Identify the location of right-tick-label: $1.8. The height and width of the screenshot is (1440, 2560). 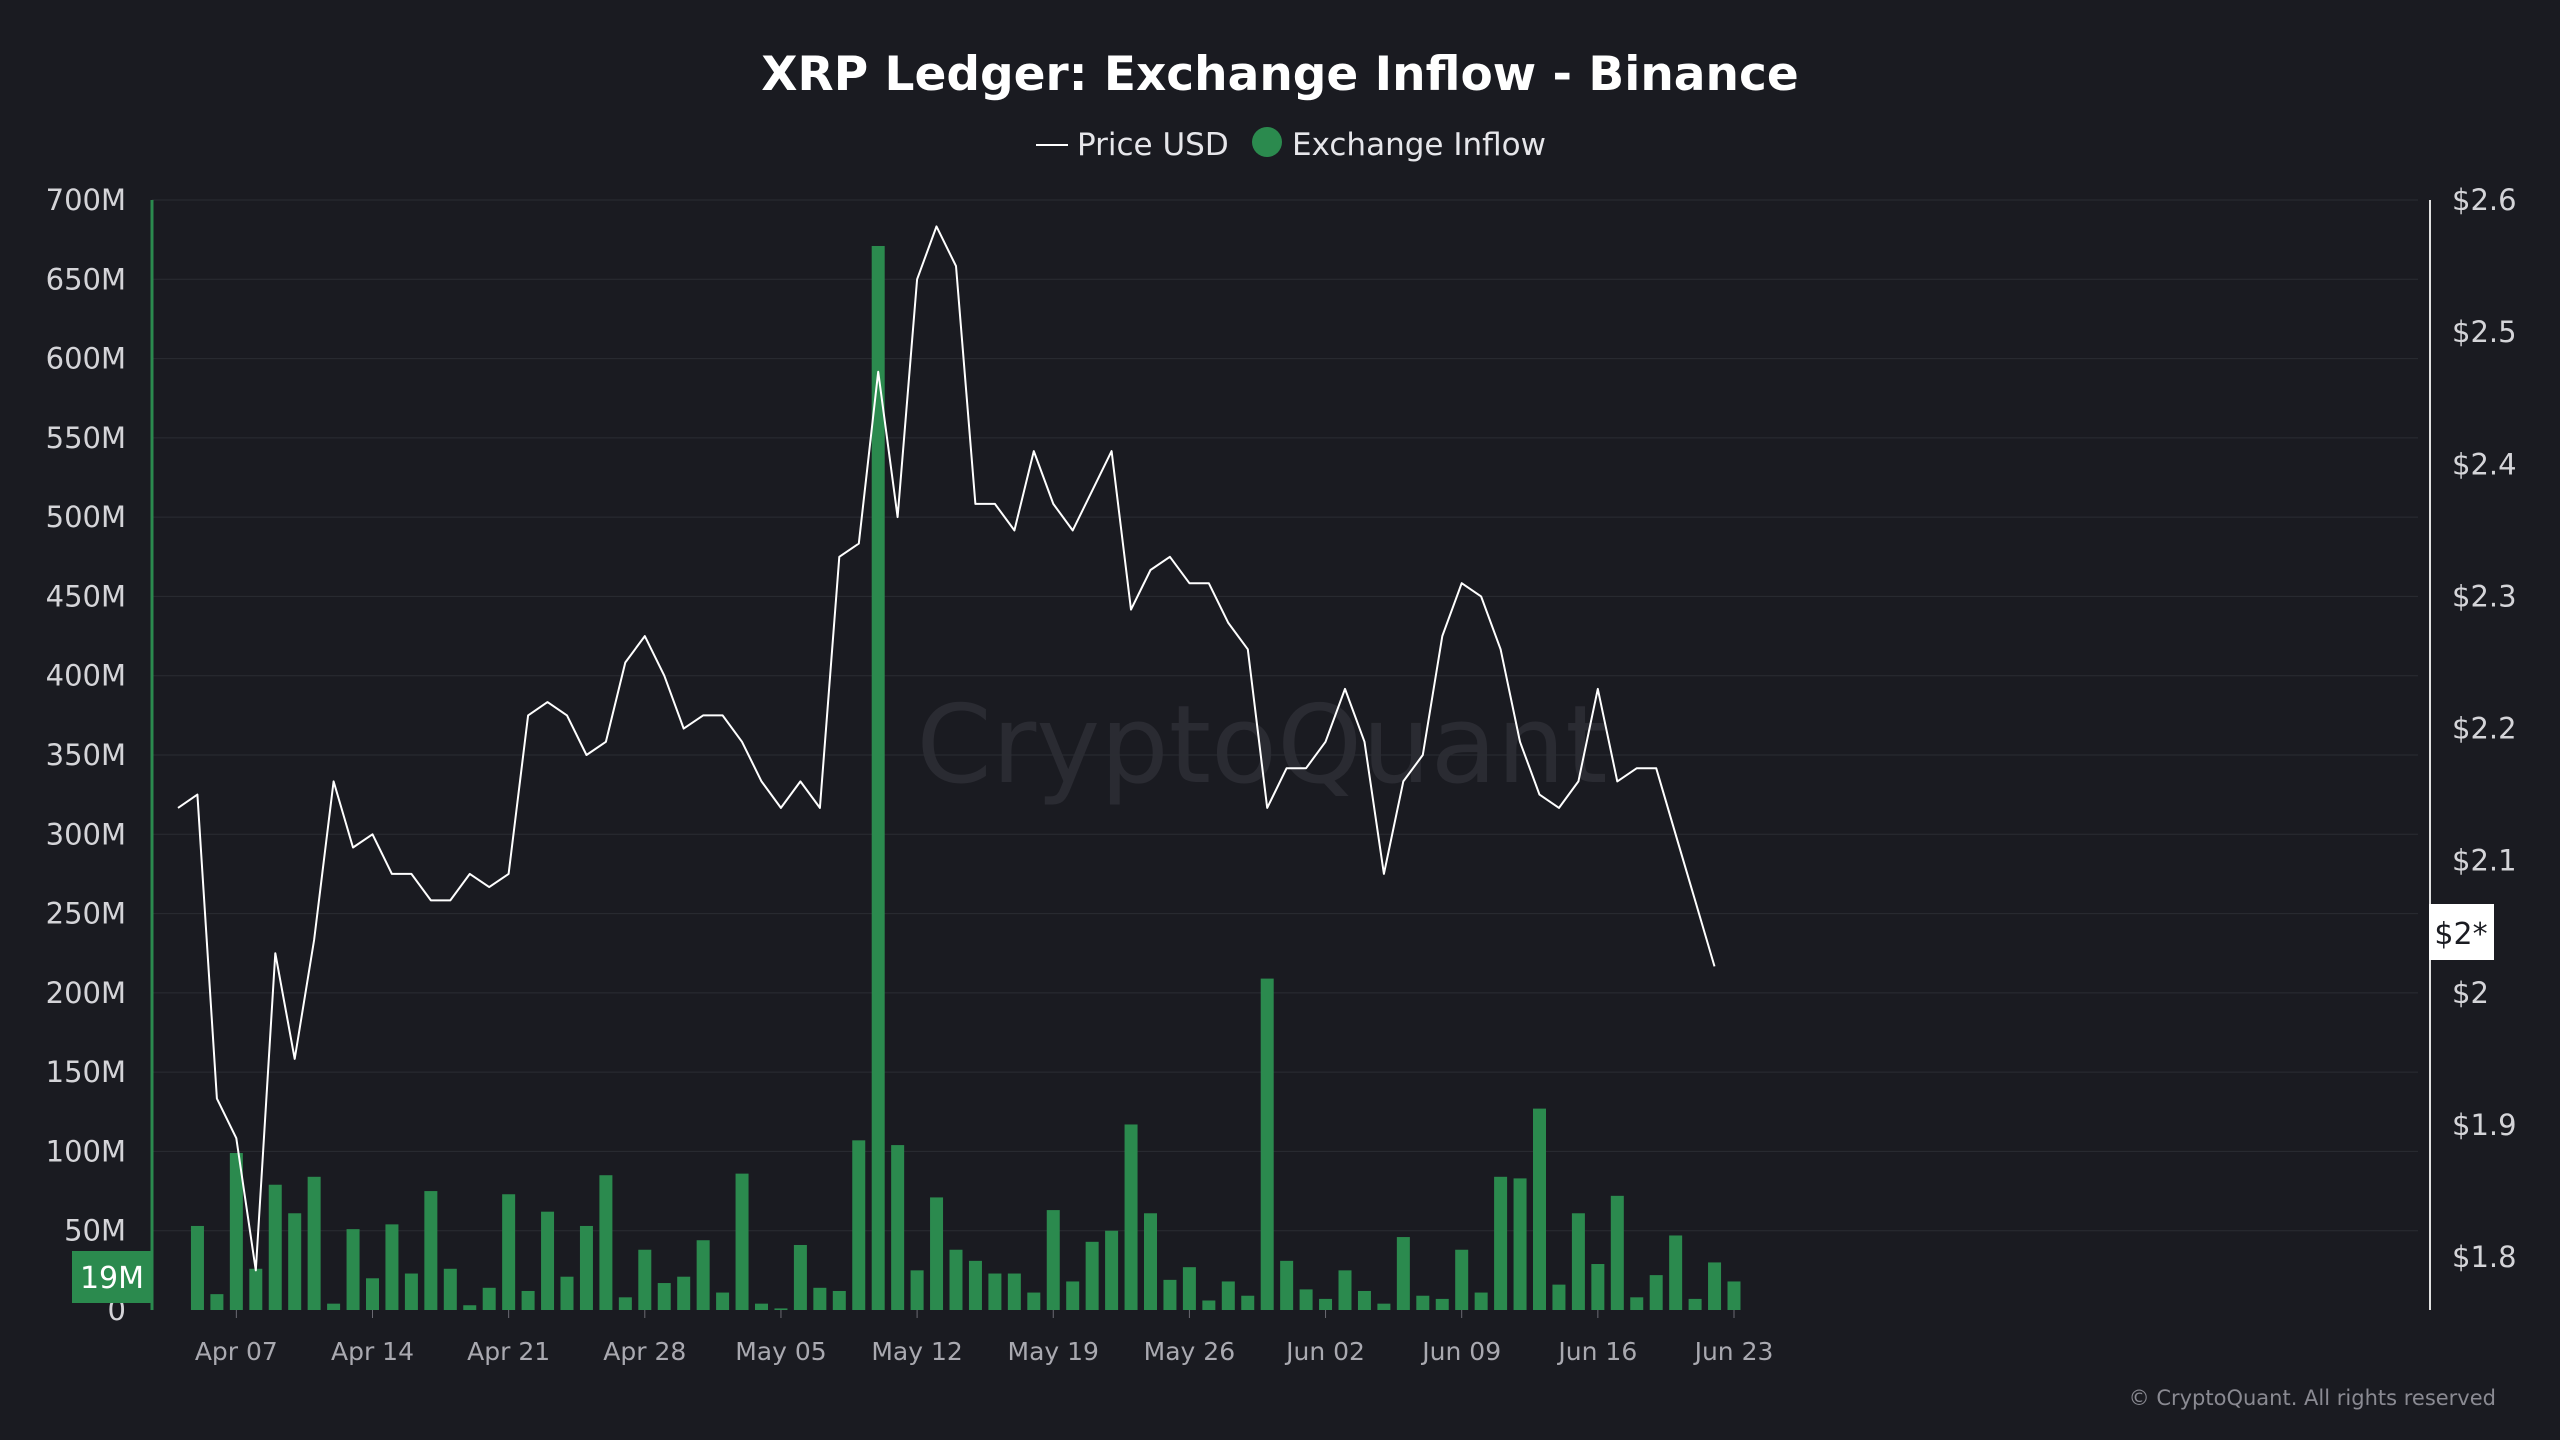
(2484, 1257).